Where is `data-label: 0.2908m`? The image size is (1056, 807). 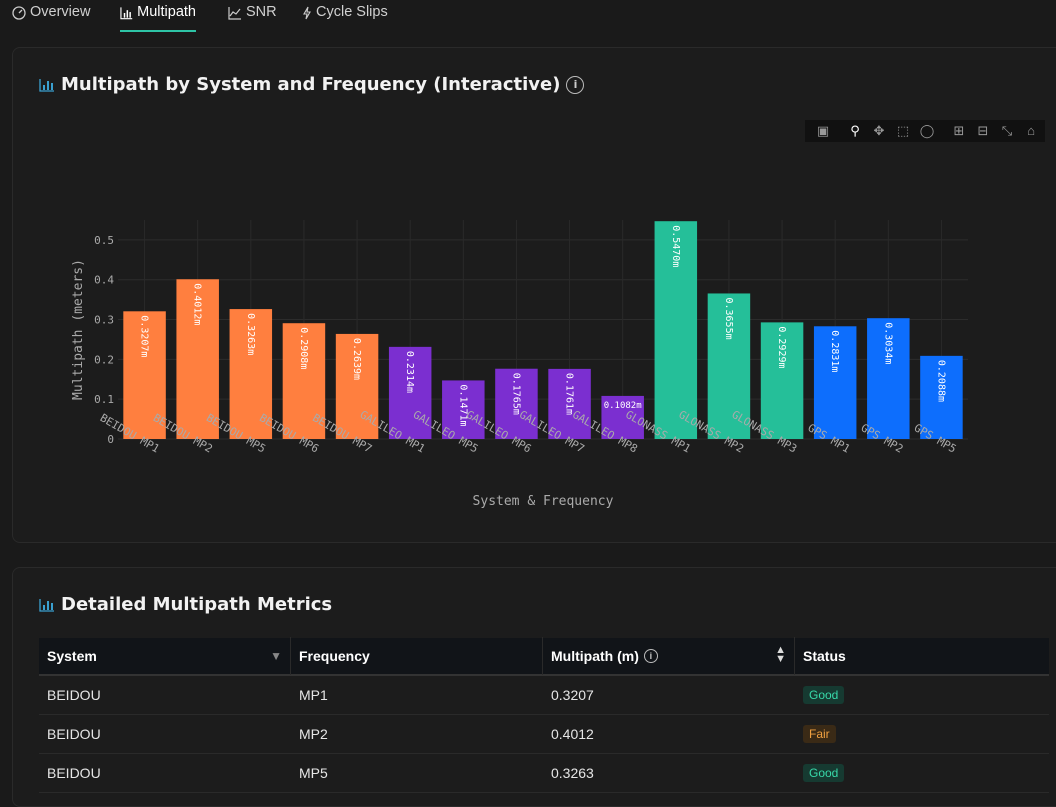 data-label: 0.2908m is located at coordinates (303, 348).